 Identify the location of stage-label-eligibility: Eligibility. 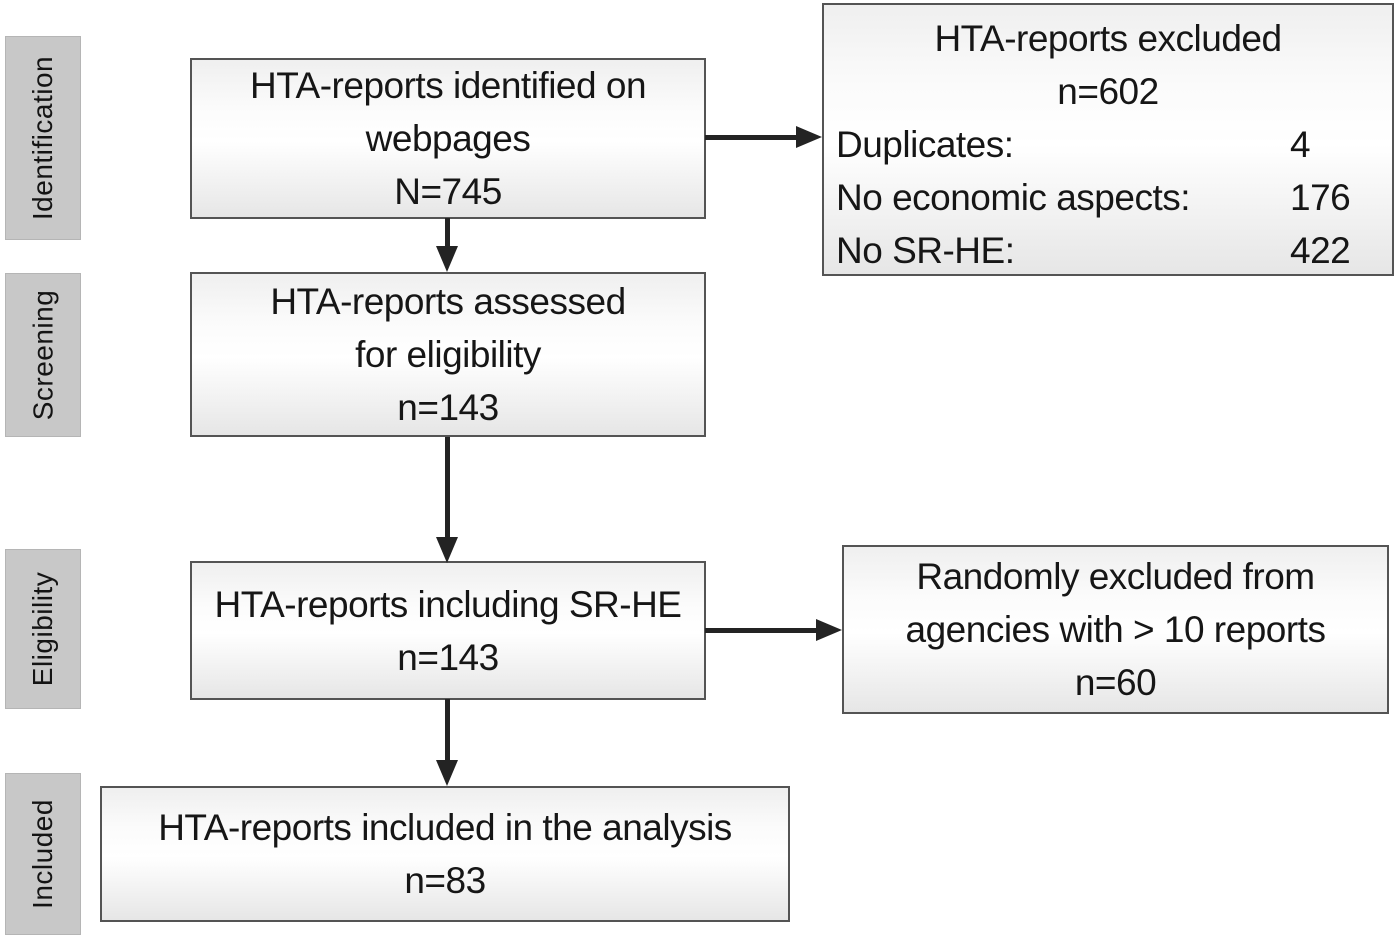
(43, 629).